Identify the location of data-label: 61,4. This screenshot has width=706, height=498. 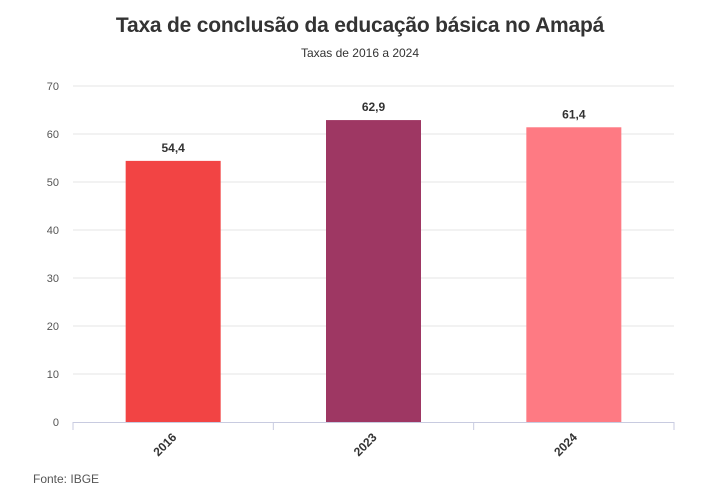
(574, 114).